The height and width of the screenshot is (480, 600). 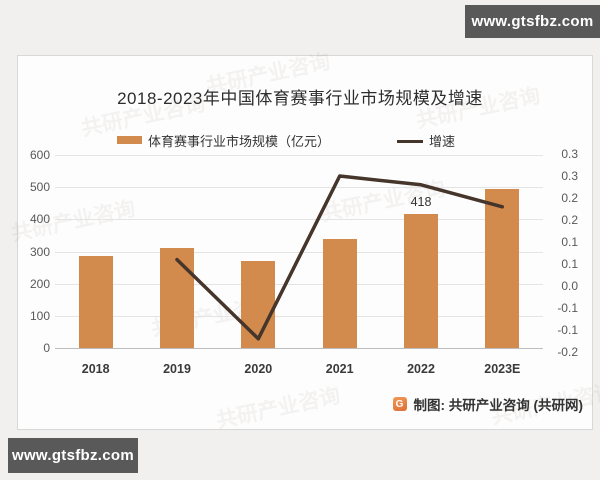 I want to click on left-axis-tick-label: 400, so click(x=39, y=219).